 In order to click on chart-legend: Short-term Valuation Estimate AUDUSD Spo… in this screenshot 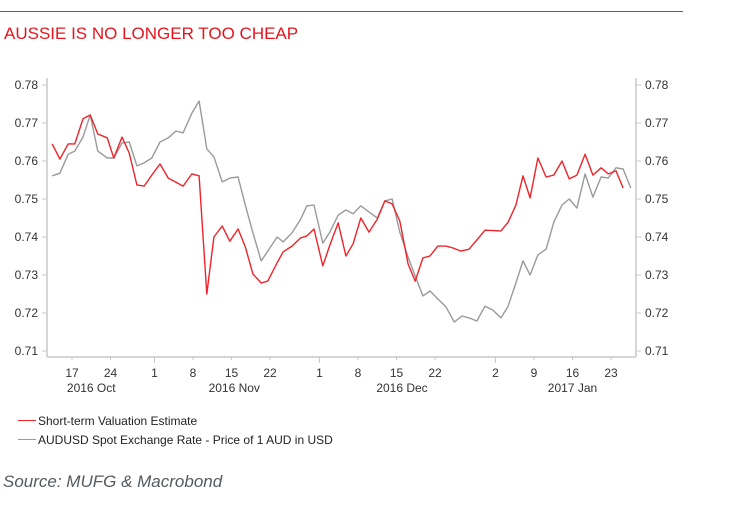, I will do `click(175, 430)`.